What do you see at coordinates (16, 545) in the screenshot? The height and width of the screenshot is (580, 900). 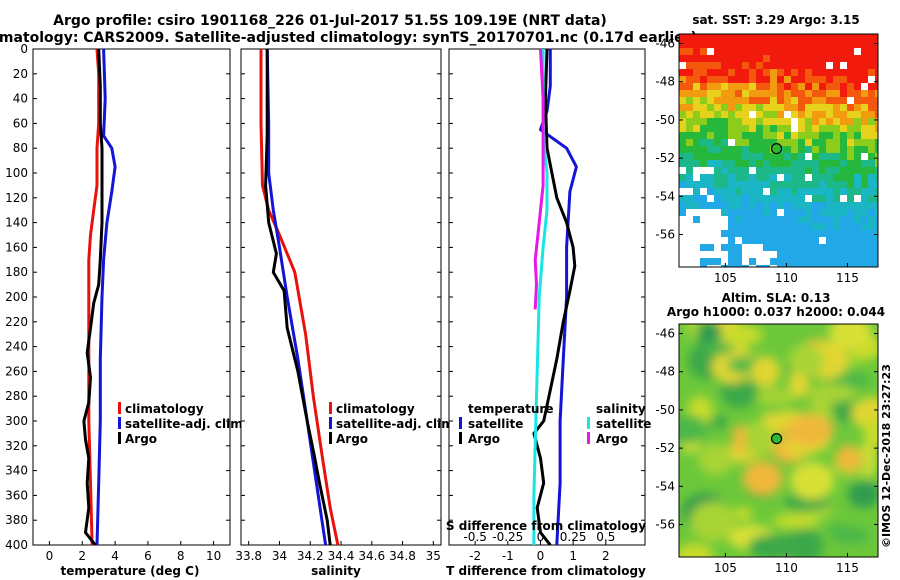 I see `depth-tick-label: 400` at bounding box center [16, 545].